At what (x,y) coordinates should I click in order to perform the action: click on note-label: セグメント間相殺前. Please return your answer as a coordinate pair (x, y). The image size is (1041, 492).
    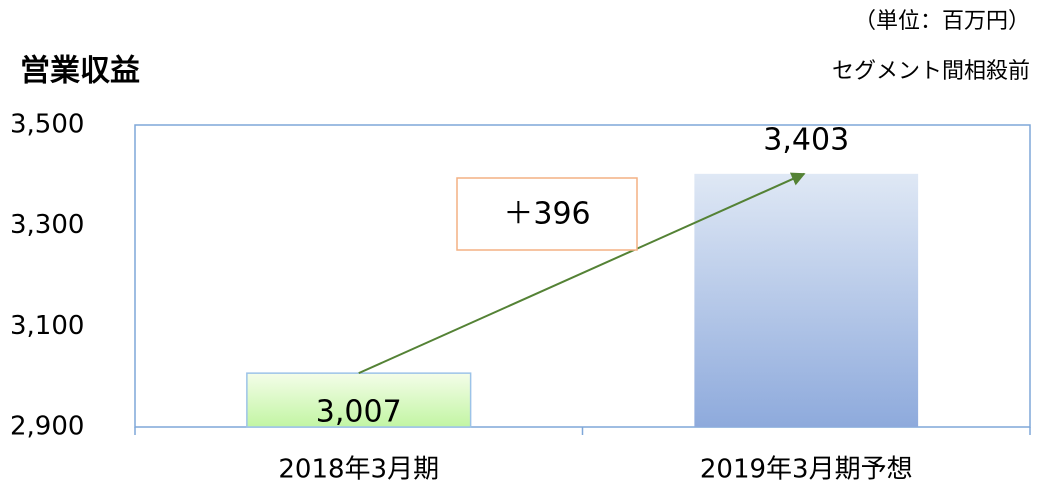
    Looking at the image, I should click on (931, 71).